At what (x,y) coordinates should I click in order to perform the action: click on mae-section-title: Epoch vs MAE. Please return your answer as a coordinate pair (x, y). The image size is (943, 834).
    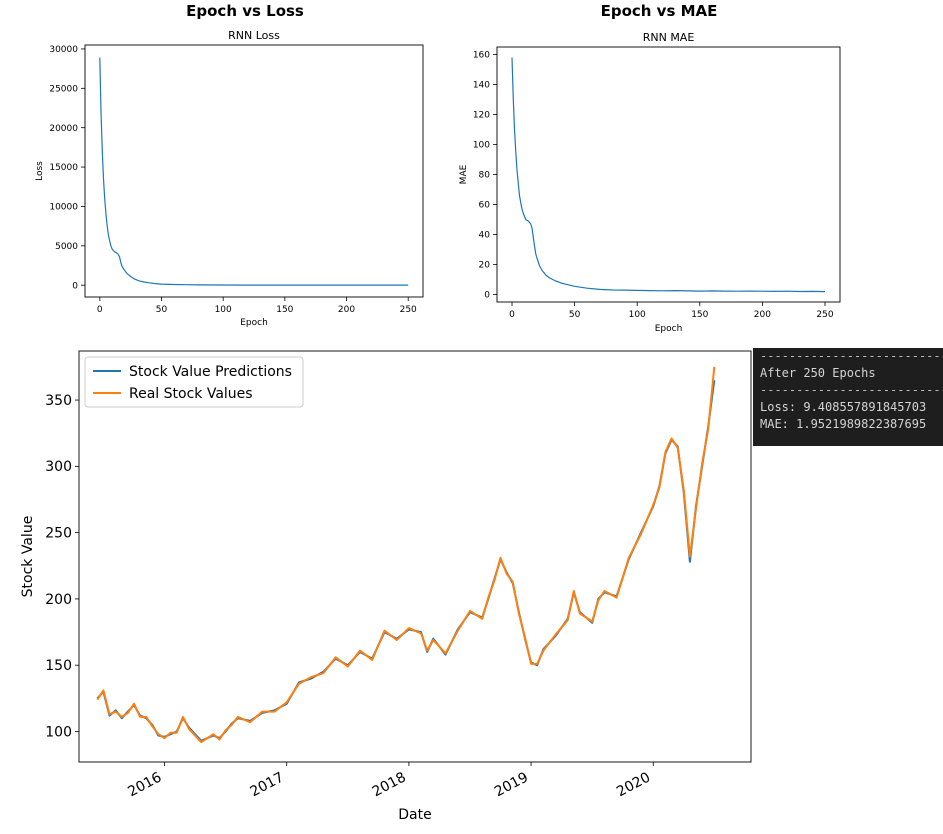
    Looking at the image, I should click on (659, 11).